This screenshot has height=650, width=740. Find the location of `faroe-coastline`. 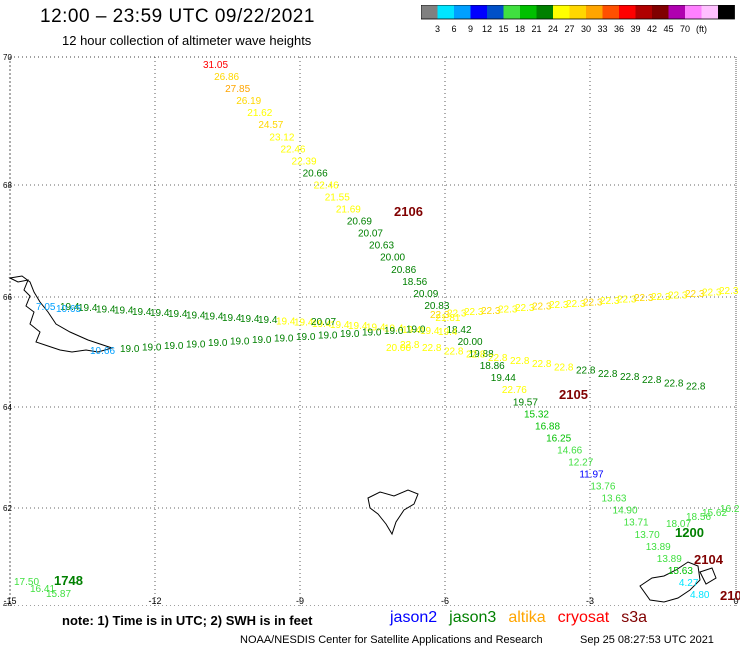

faroe-coastline is located at coordinates (393, 512).